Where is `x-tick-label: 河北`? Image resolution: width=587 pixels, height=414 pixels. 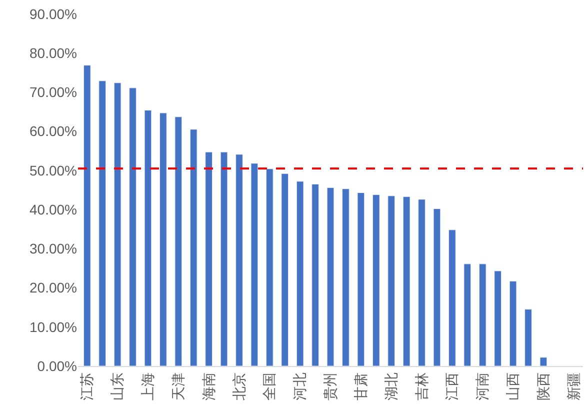 x-tick-label: 河北 is located at coordinates (300, 386).